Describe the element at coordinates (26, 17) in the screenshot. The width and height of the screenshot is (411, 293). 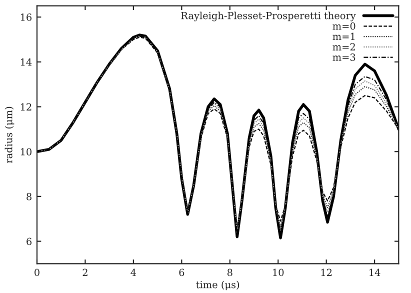
I see `y-tick-label: 16` at that location.